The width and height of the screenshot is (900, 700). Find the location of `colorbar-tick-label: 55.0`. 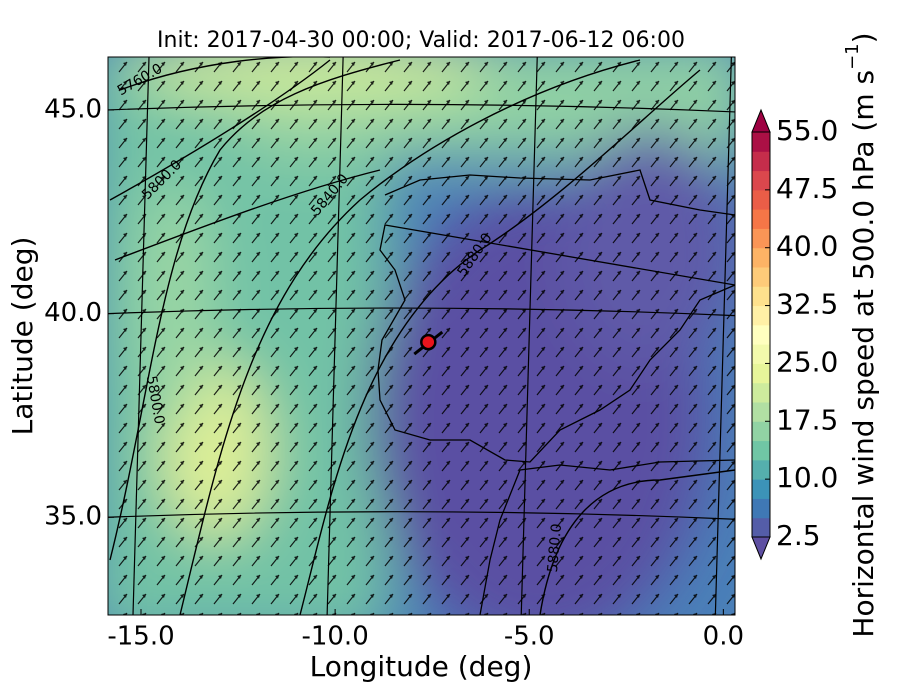

colorbar-tick-label: 55.0 is located at coordinates (807, 130).